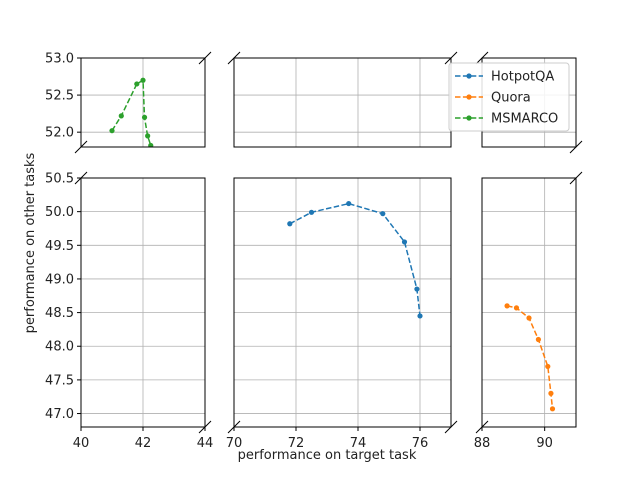 The image size is (640, 480). I want to click on x-tick-label: 44, so click(205, 443).